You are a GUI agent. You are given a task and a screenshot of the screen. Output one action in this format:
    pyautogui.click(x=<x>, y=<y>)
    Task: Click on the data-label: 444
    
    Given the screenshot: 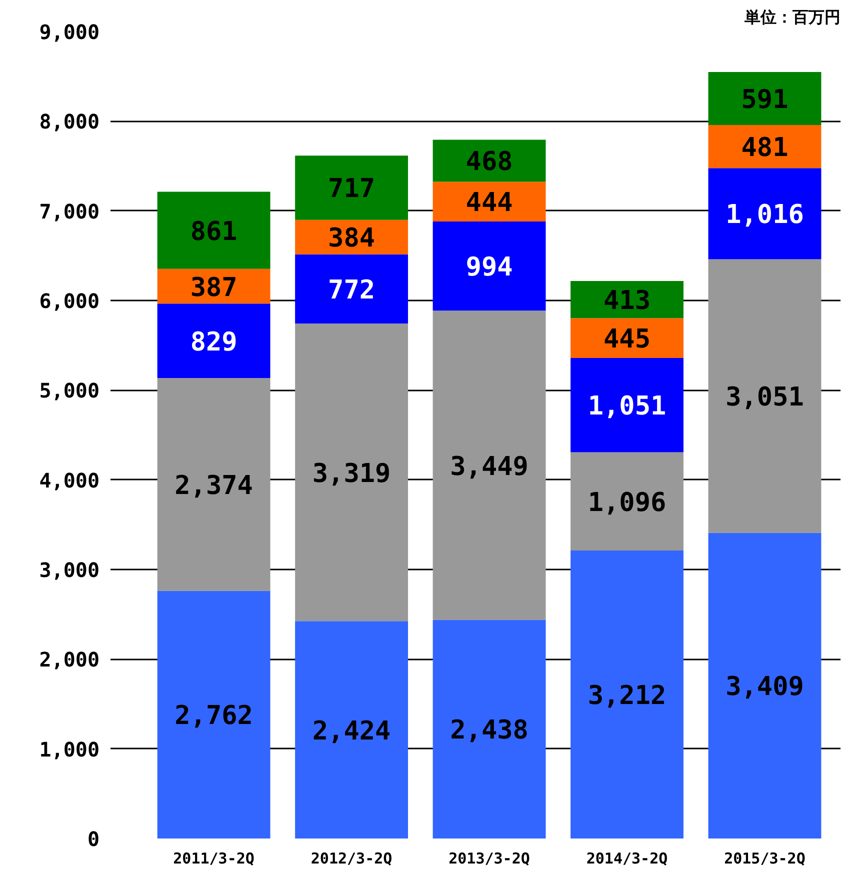 What is the action you would take?
    pyautogui.click(x=489, y=203)
    